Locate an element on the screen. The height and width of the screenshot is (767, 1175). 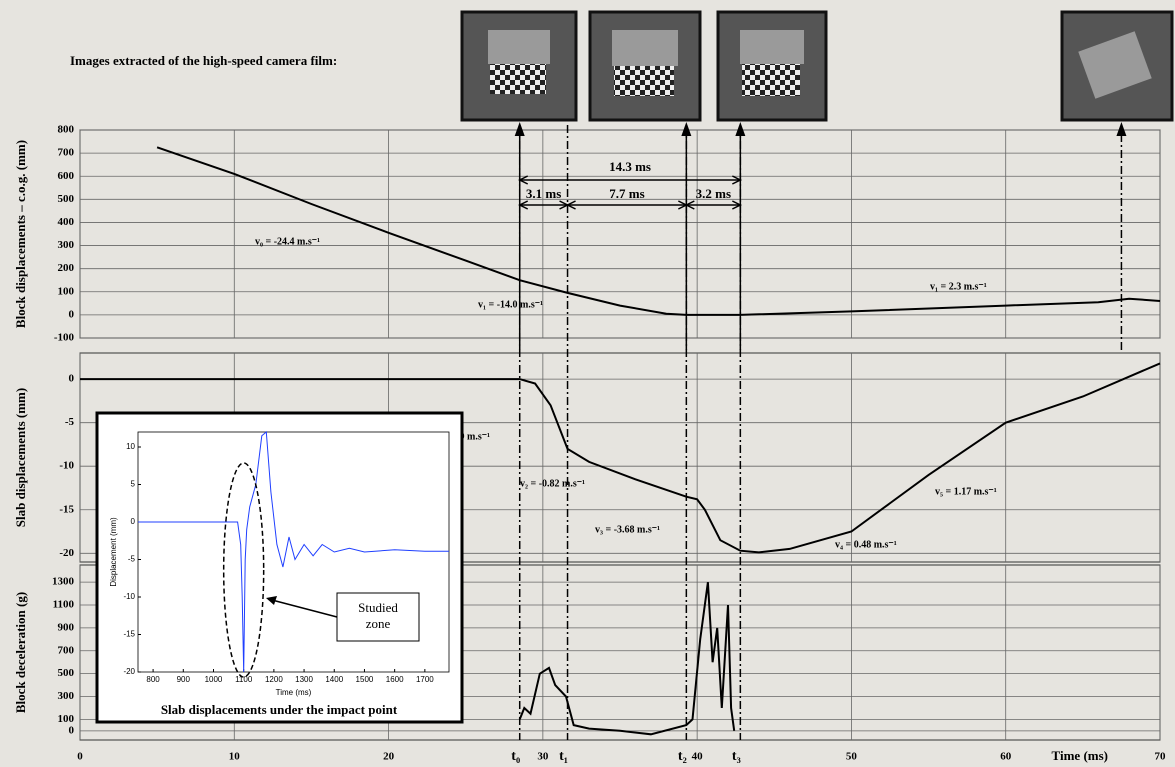
y-tick-label: 200 is located at coordinates (66, 268).